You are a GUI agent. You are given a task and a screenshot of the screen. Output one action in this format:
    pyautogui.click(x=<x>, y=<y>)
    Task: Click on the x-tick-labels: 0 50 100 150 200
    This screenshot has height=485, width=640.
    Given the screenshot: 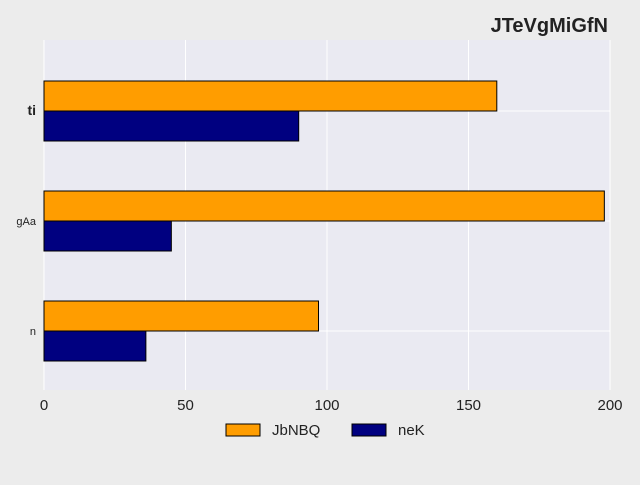 What is the action you would take?
    pyautogui.click(x=331, y=405)
    